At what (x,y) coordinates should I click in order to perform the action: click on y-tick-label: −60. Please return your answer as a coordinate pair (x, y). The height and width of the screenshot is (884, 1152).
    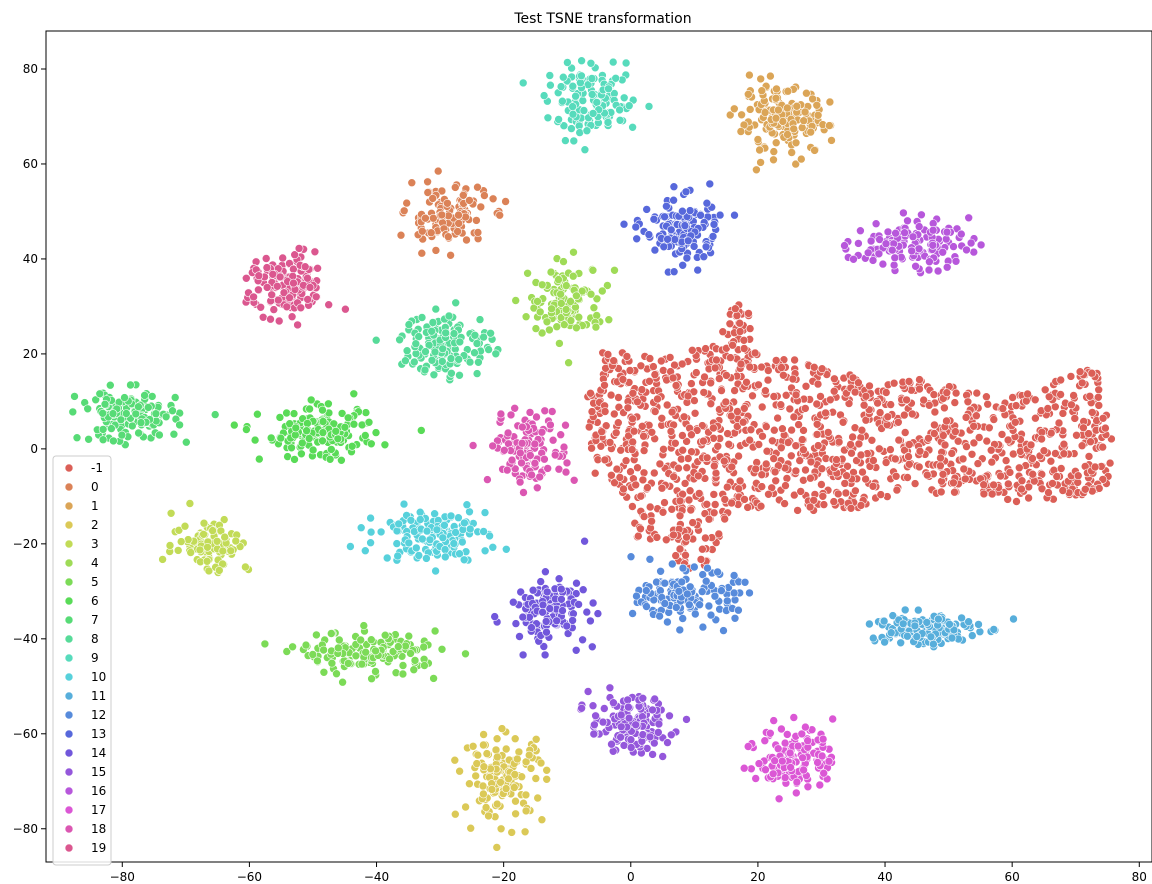
    Looking at the image, I should click on (25, 734).